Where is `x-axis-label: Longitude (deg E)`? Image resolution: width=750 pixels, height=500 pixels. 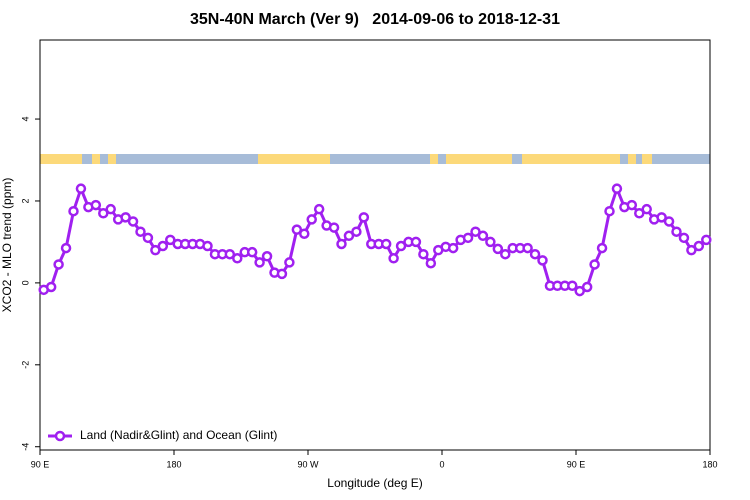 x-axis-label: Longitude (deg E) is located at coordinates (374, 483).